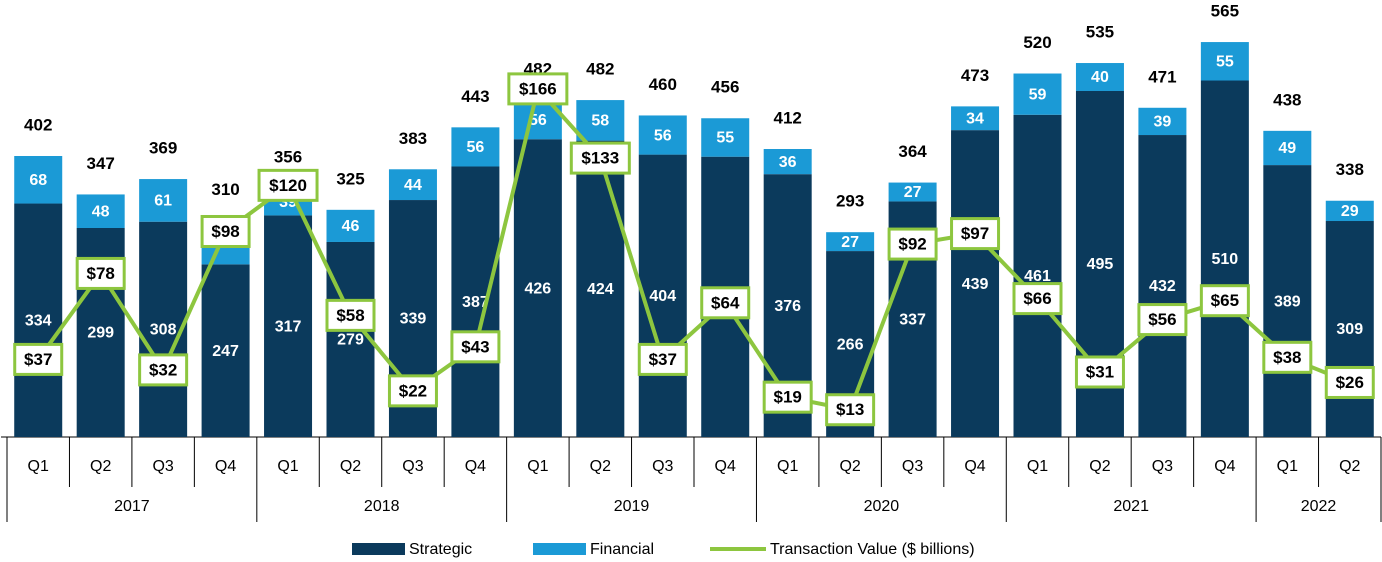  What do you see at coordinates (787, 117) in the screenshot?
I see `total-label: 412` at bounding box center [787, 117].